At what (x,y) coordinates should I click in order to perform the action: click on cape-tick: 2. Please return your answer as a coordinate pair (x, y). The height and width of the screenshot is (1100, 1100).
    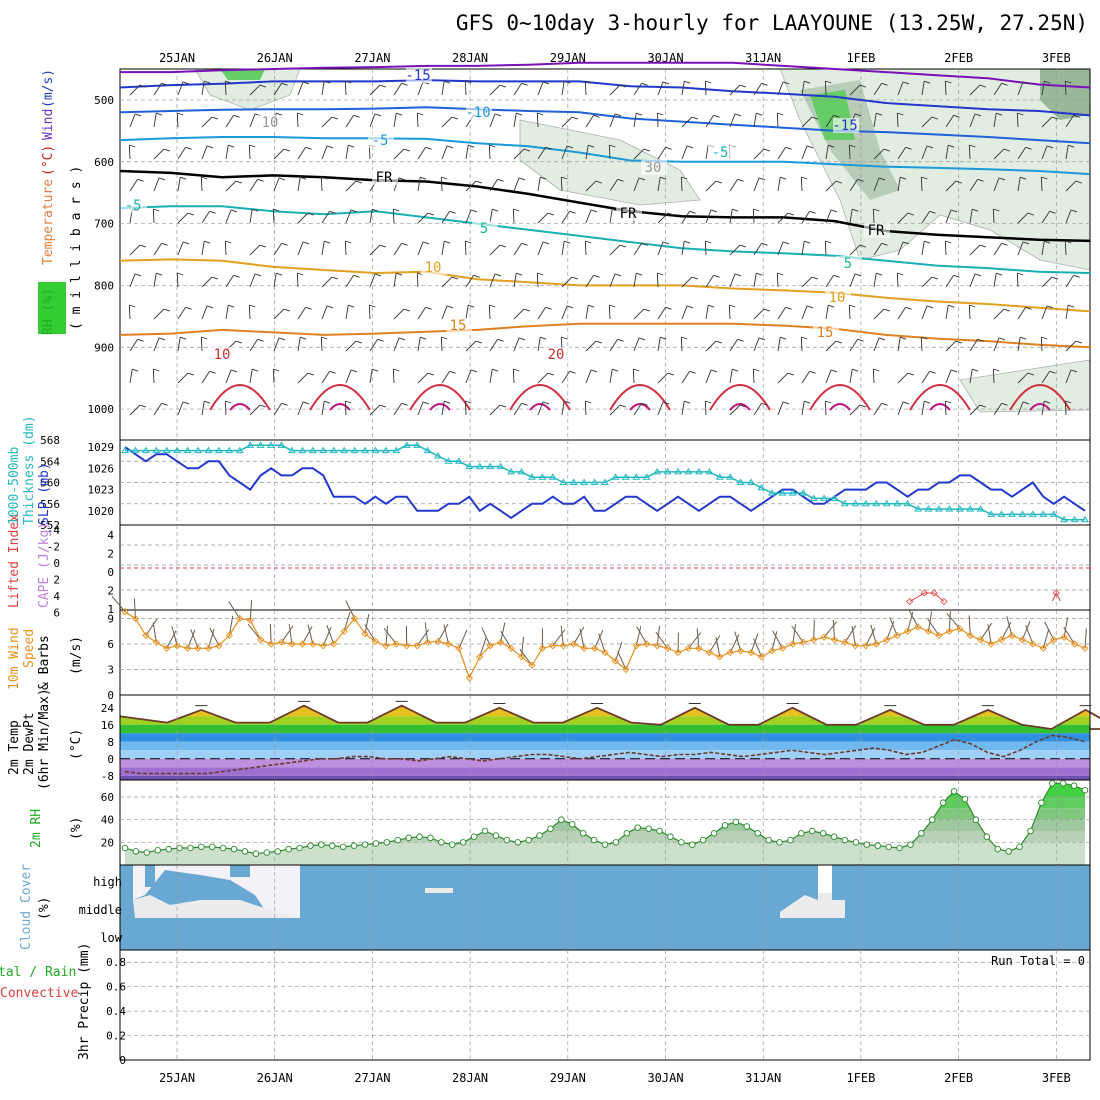
    Looking at the image, I should click on (110, 554).